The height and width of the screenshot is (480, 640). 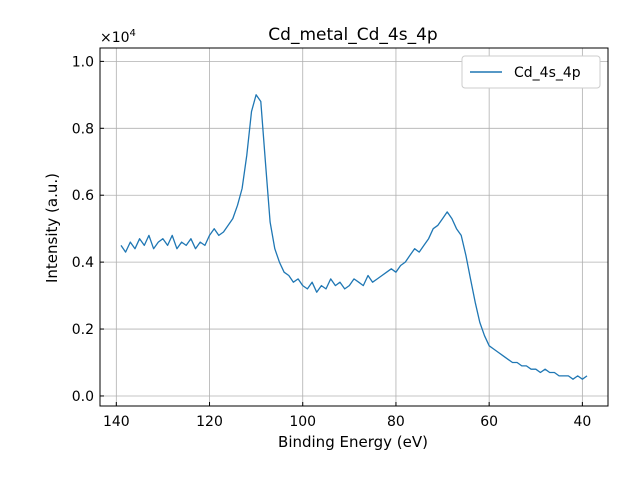 I want to click on y-tick-label: 0.0, so click(x=83, y=397).